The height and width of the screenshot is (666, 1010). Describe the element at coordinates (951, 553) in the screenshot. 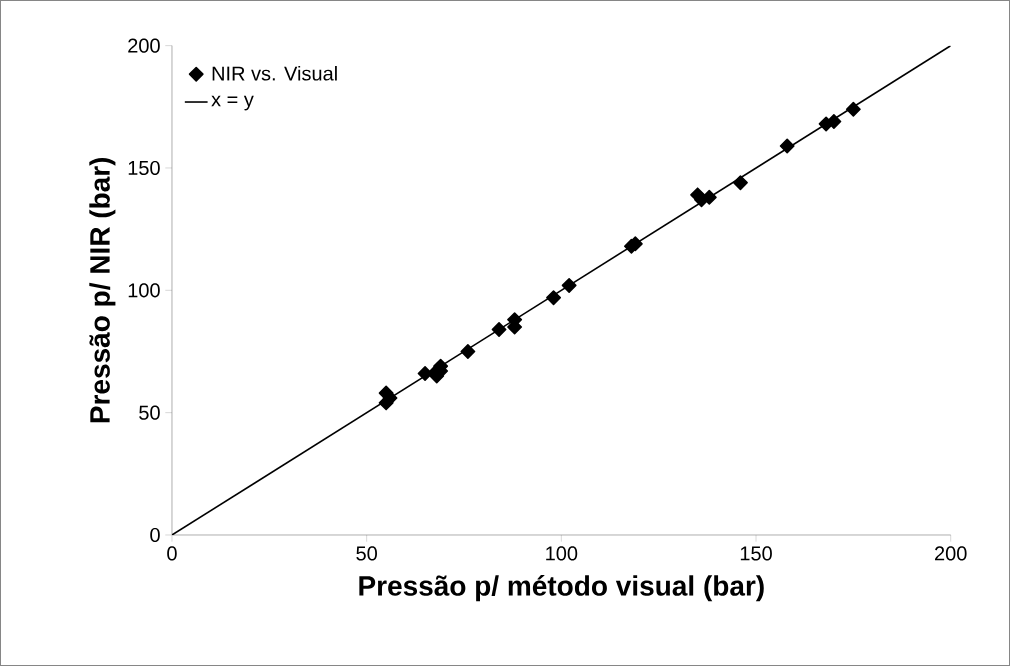

I see `x-tick-label: 200` at that location.